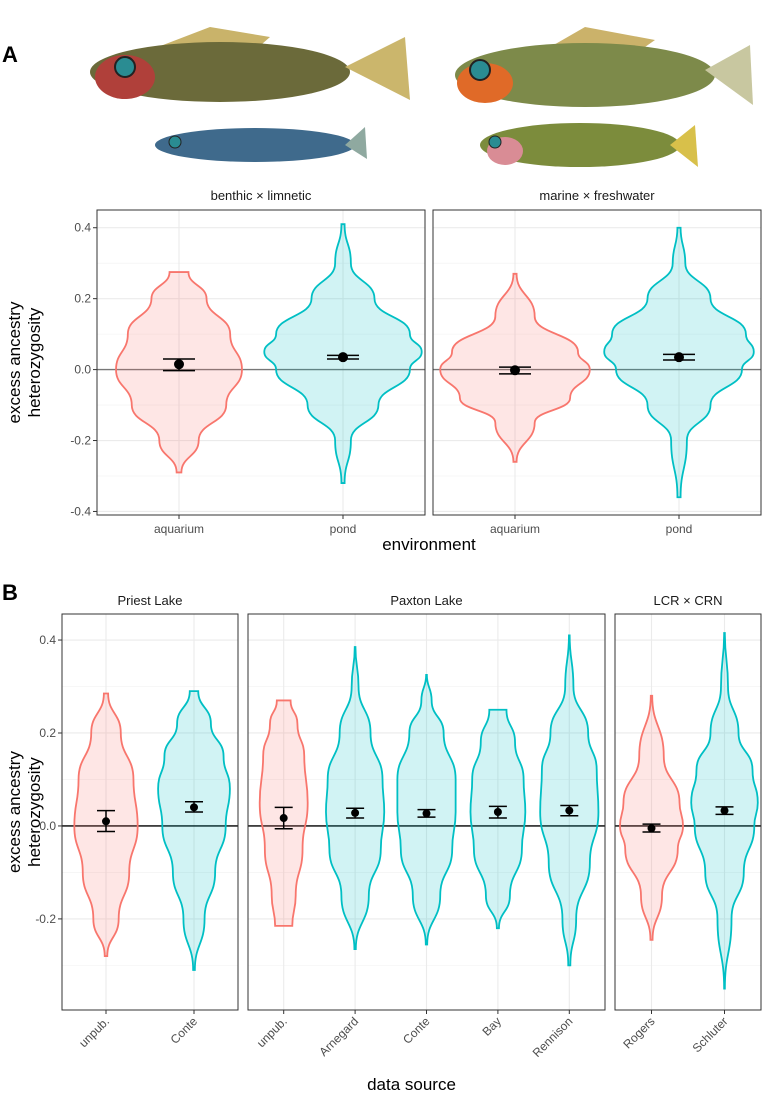 The width and height of the screenshot is (767, 1112). I want to click on facet-title: marine × freshwater, so click(597, 195).